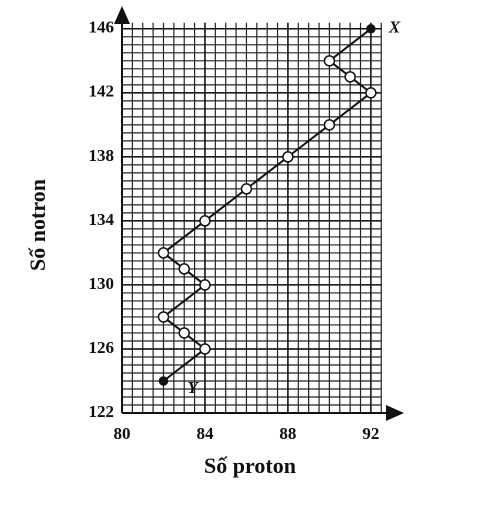  Describe the element at coordinates (205, 433) in the screenshot. I see `x-tick-label: 84` at that location.